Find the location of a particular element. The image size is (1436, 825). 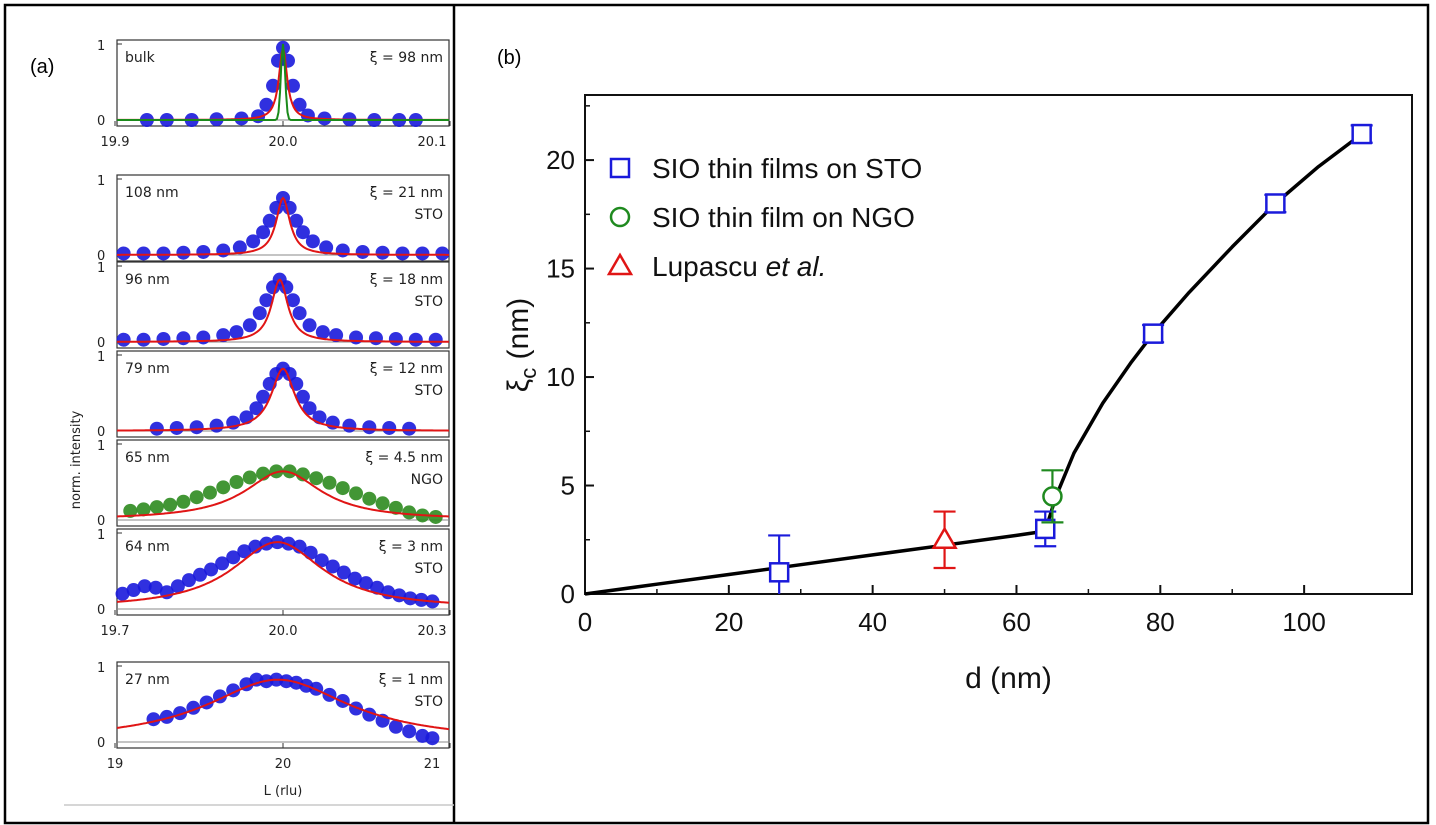

thickness-label: bulk is located at coordinates (140, 58).